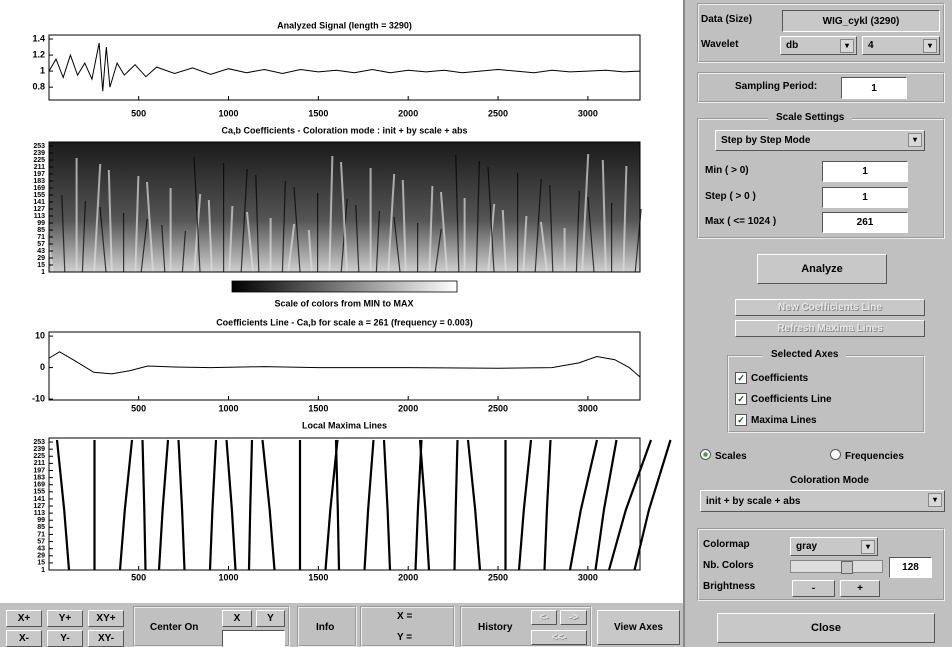 Image resolution: width=952 pixels, height=647 pixels. Describe the element at coordinates (327, 626) in the screenshot. I see `info-frame` at that location.